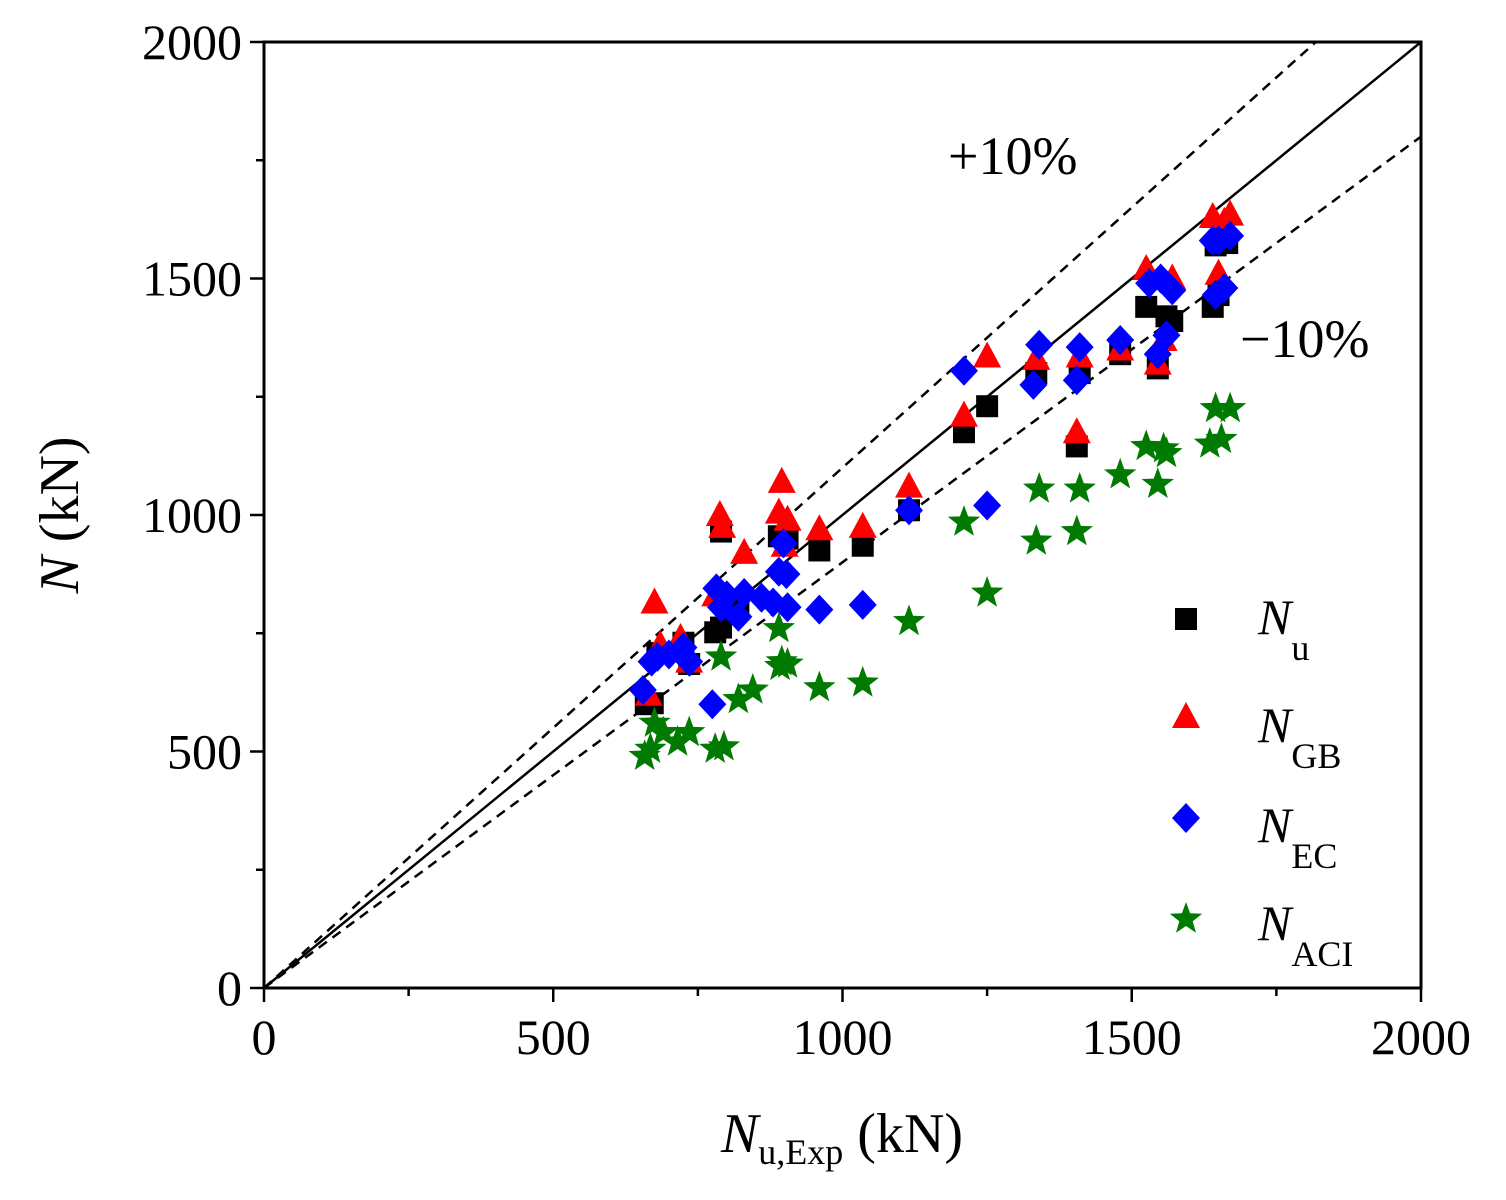  Describe the element at coordinates (192, 42) in the screenshot. I see `y-tick-label-2000: 2000` at that location.